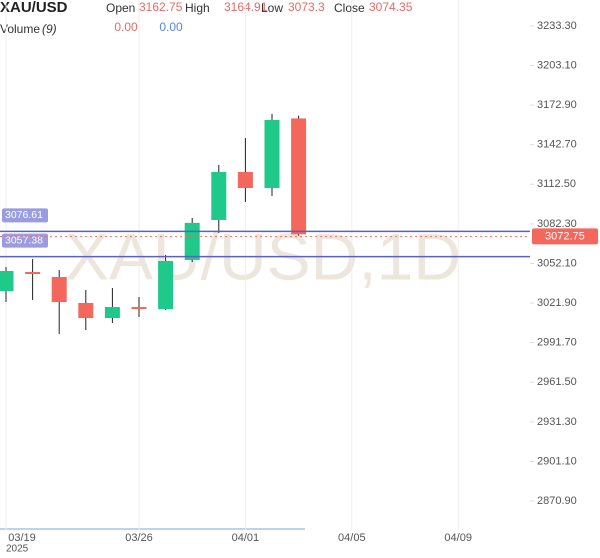 The image size is (600, 558). What do you see at coordinates (557, 26) in the screenshot?
I see `y-tick-label: 3233.30` at bounding box center [557, 26].